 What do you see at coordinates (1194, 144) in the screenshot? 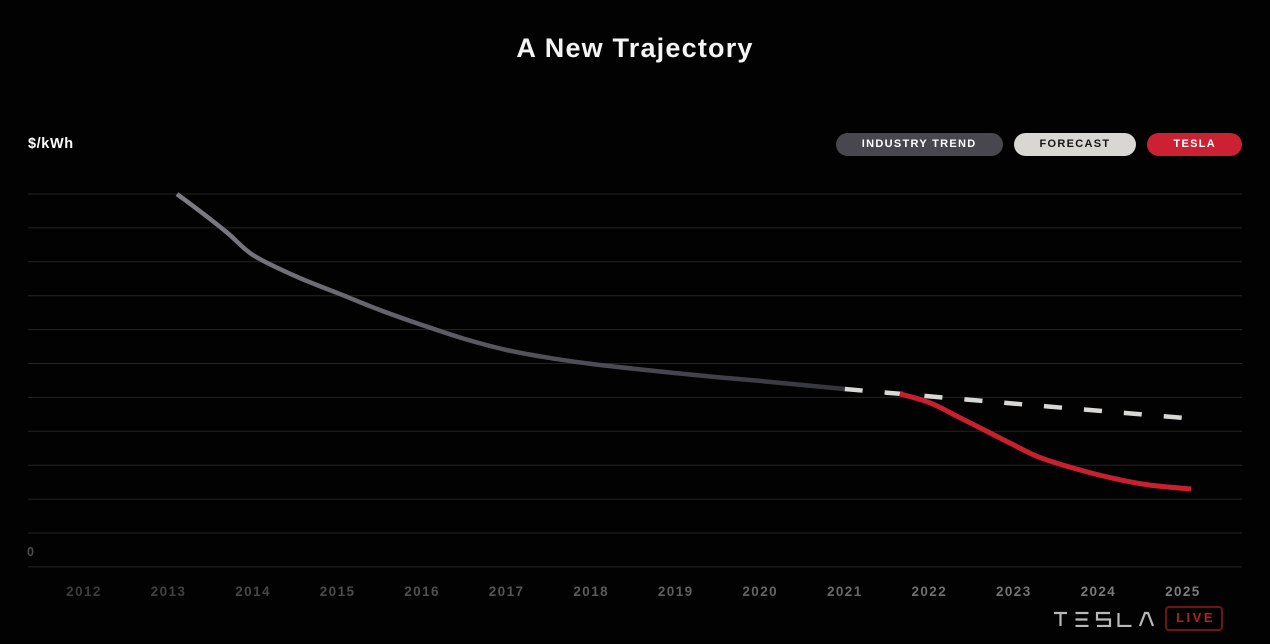
I see `legend-pill-tesla: TESLA` at bounding box center [1194, 144].